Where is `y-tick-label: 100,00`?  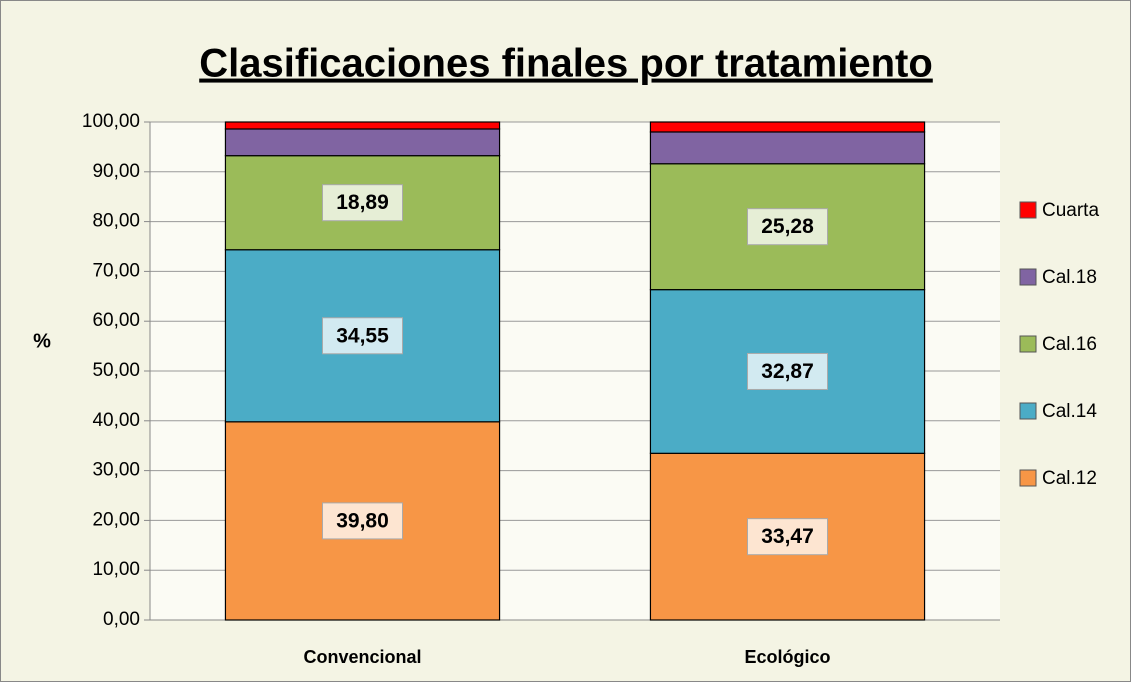 y-tick-label: 100,00 is located at coordinates (111, 121).